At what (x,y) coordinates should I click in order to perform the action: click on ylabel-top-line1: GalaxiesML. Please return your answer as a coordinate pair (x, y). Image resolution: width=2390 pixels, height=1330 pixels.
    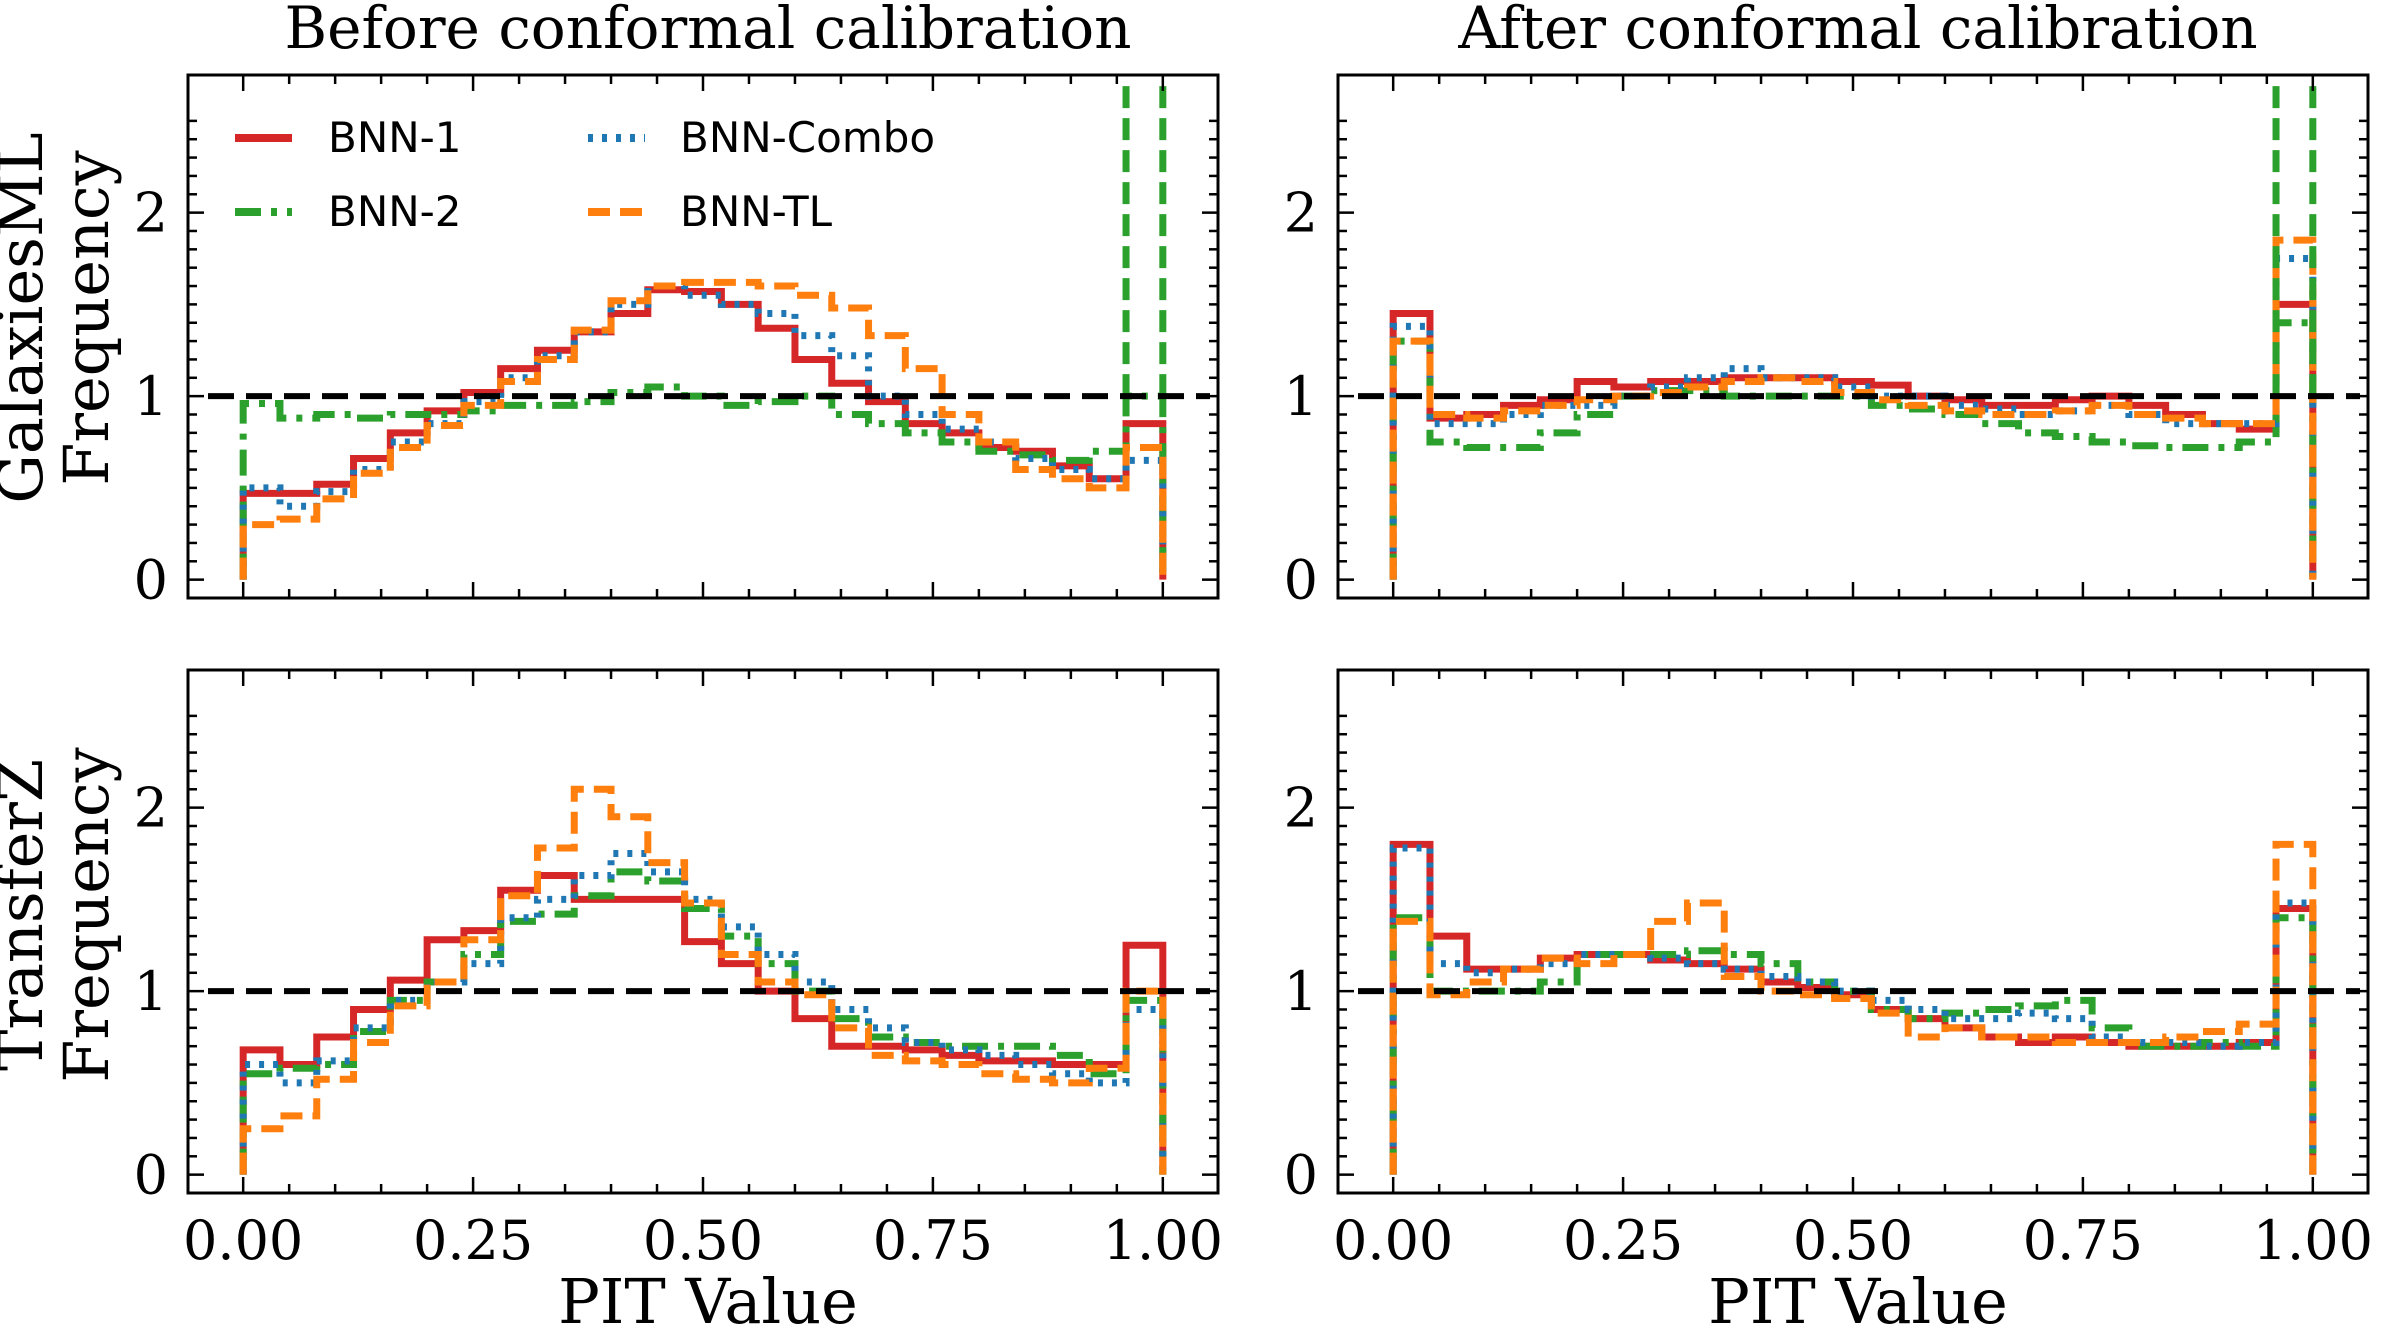
    Looking at the image, I should click on (28, 317).